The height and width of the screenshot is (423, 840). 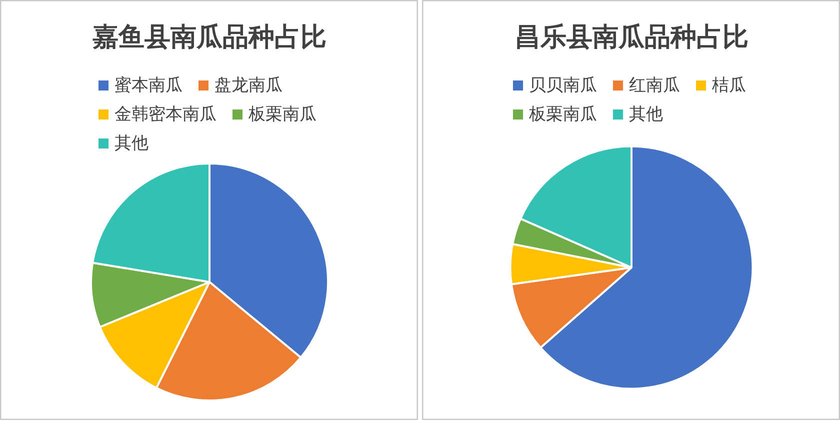 What do you see at coordinates (654, 86) in the screenshot?
I see `legend-label: 红南瓜` at bounding box center [654, 86].